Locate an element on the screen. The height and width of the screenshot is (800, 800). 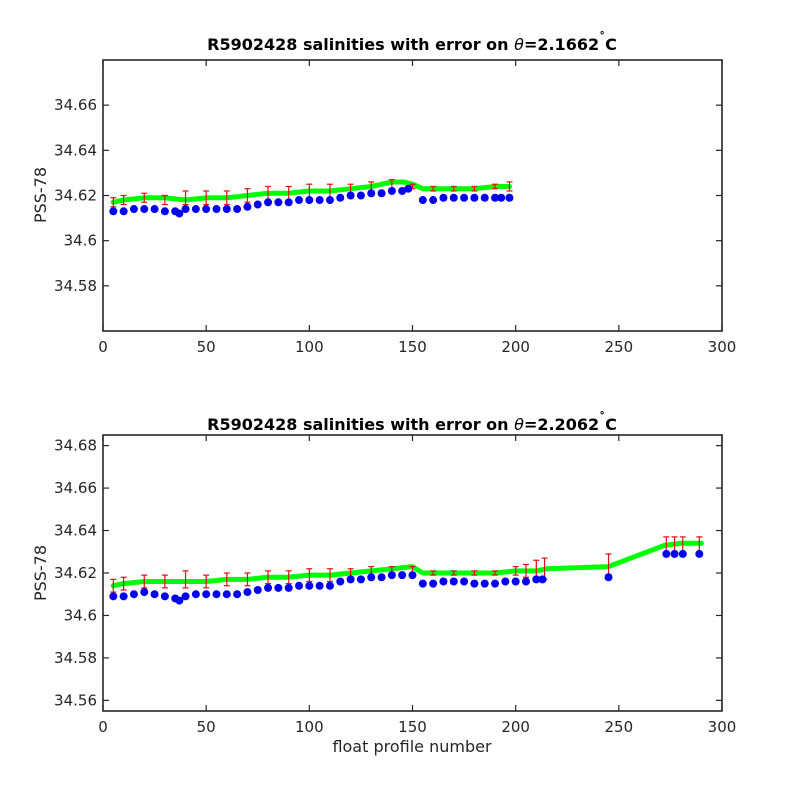
calibrated-series-line is located at coordinates (407, 564).